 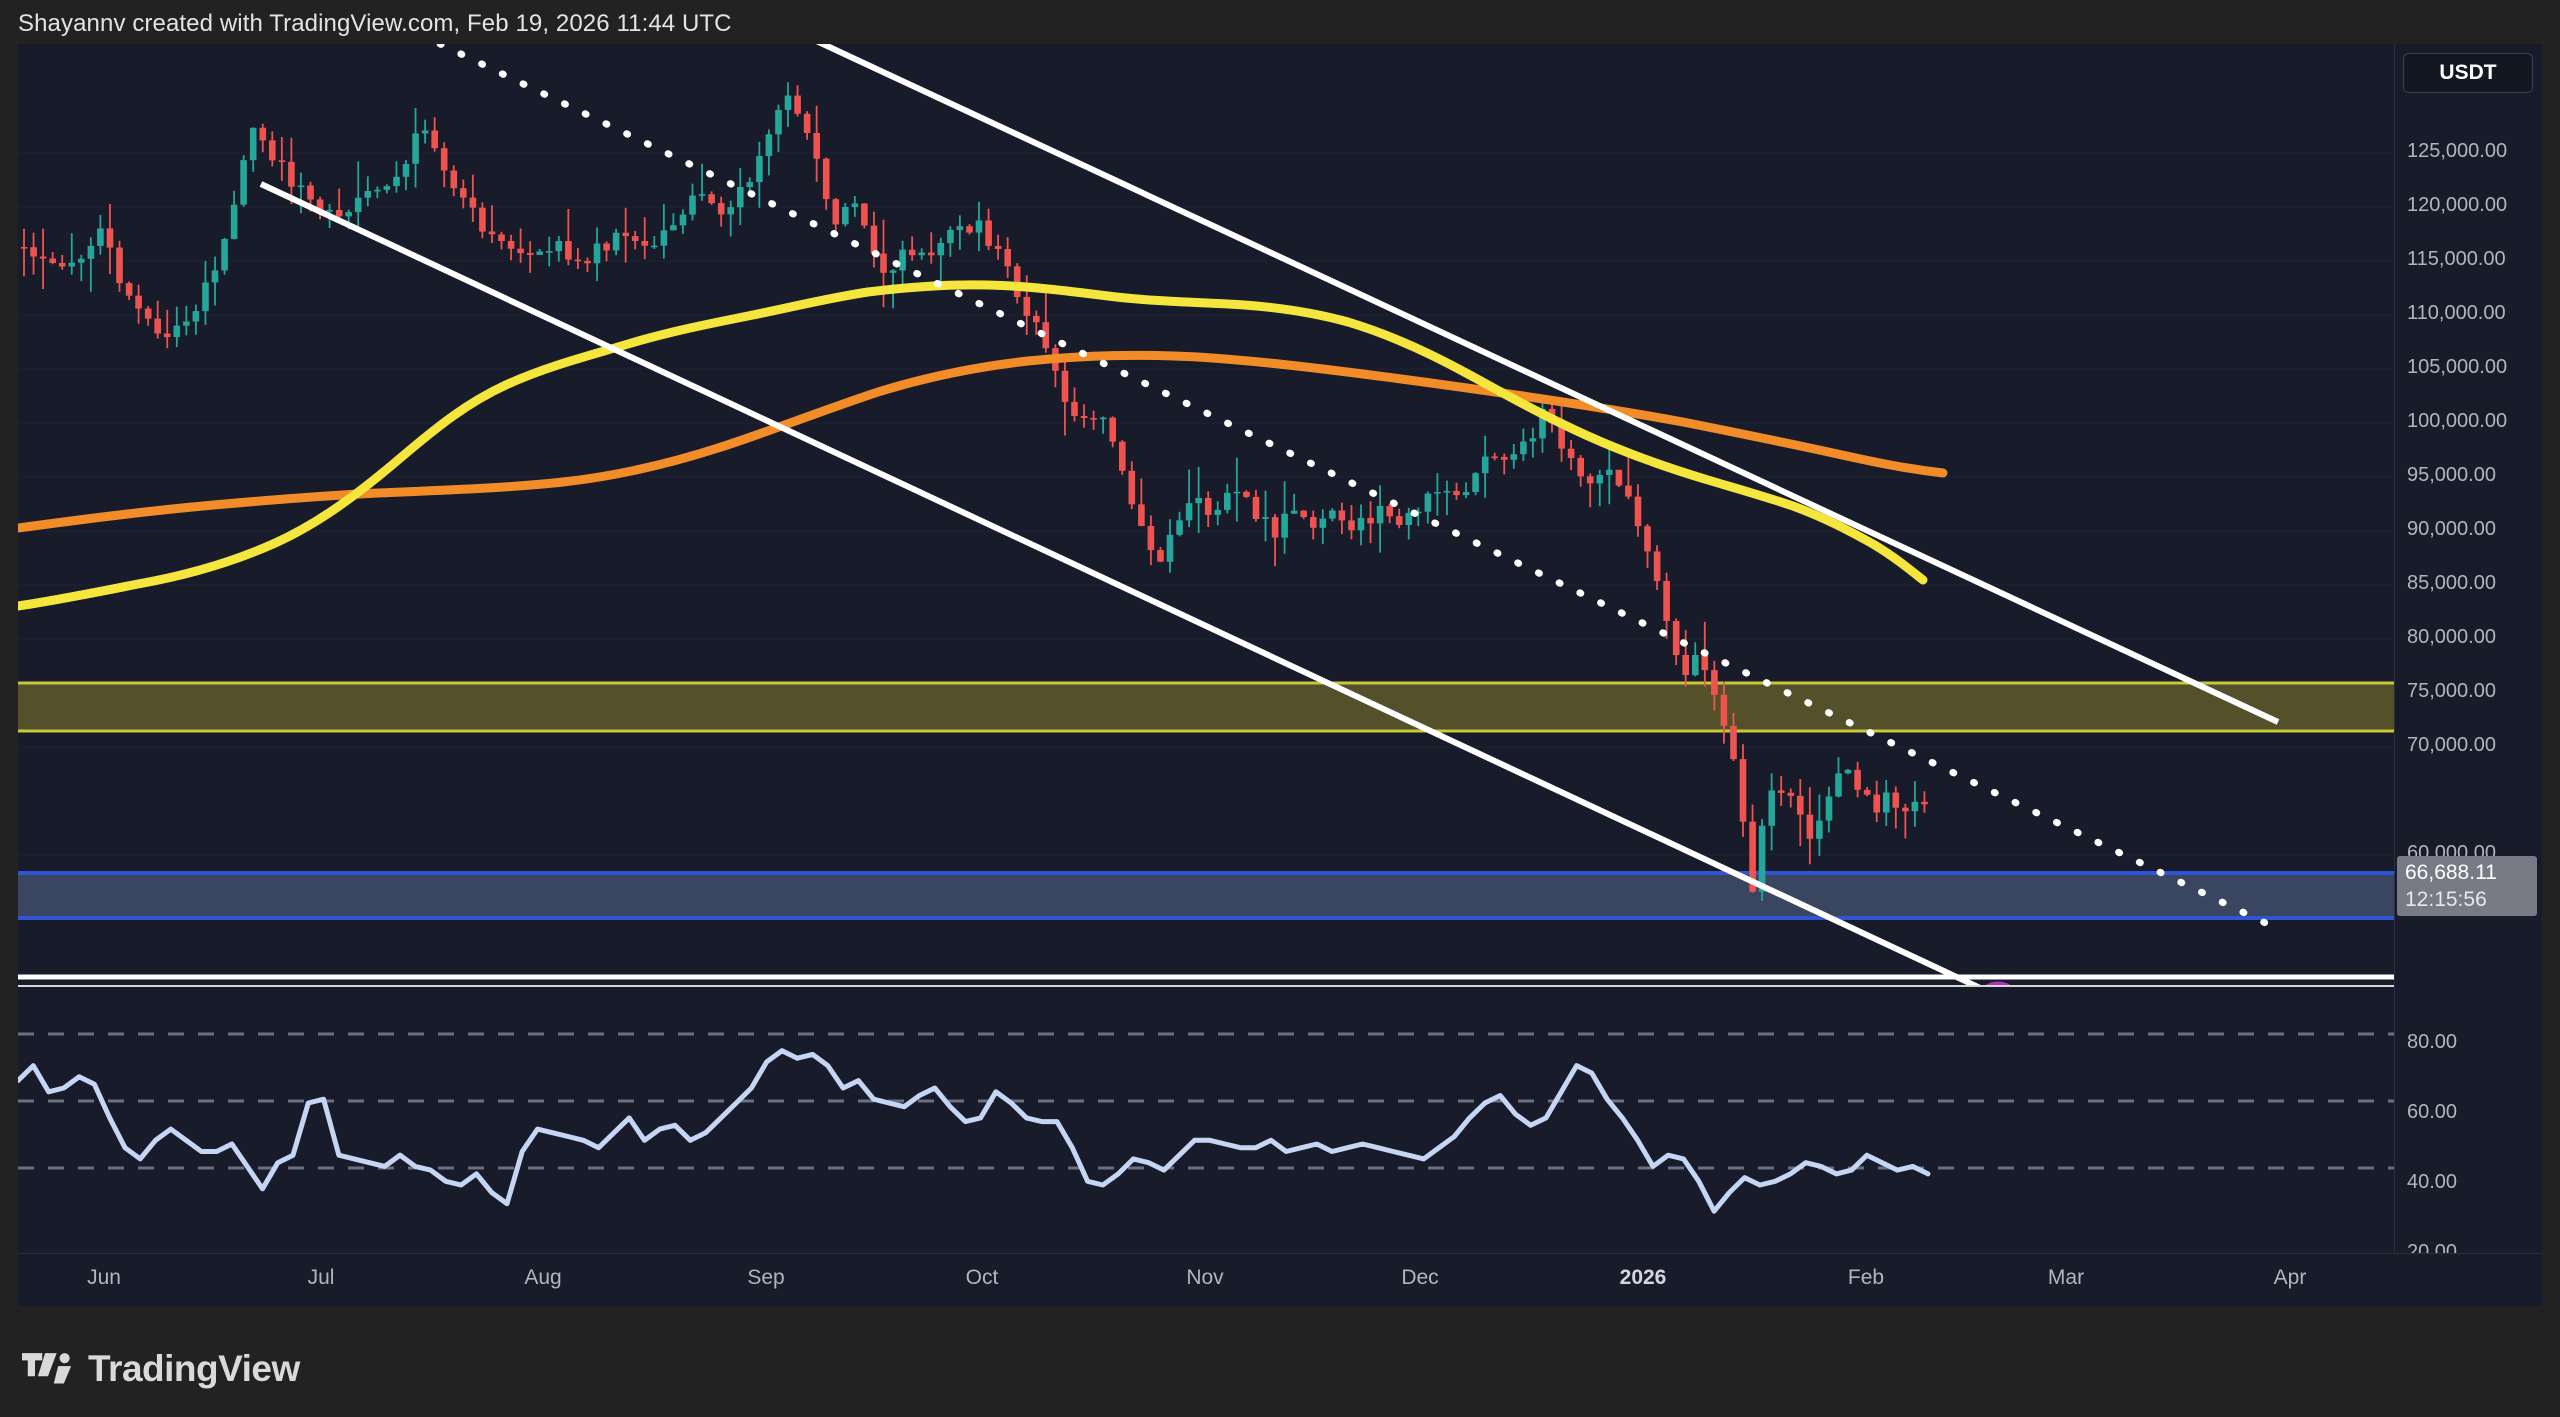 I want to click on time-tick-label: Jul, so click(x=321, y=1277).